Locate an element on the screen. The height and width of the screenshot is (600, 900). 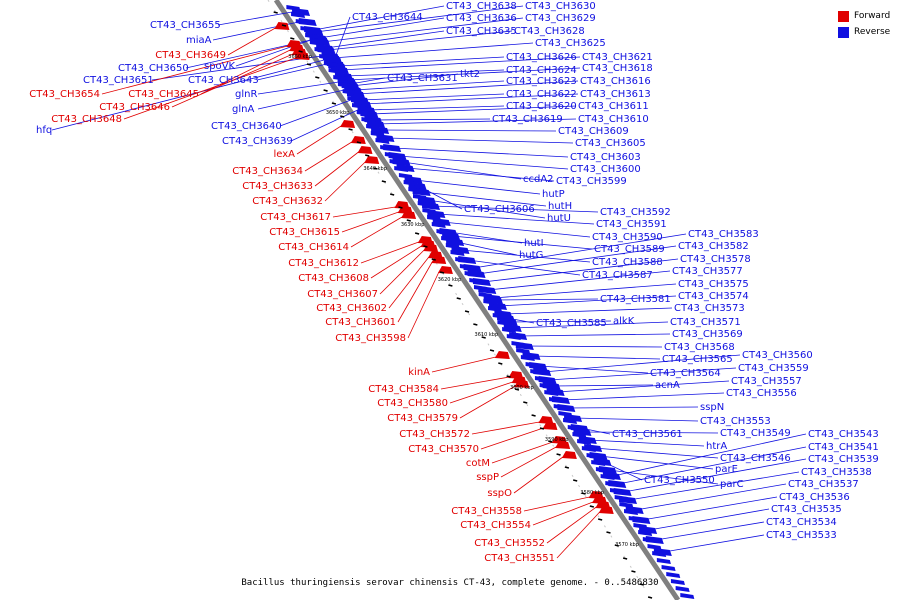
reverse-gene-label: sspN is located at coordinates (712, 407).